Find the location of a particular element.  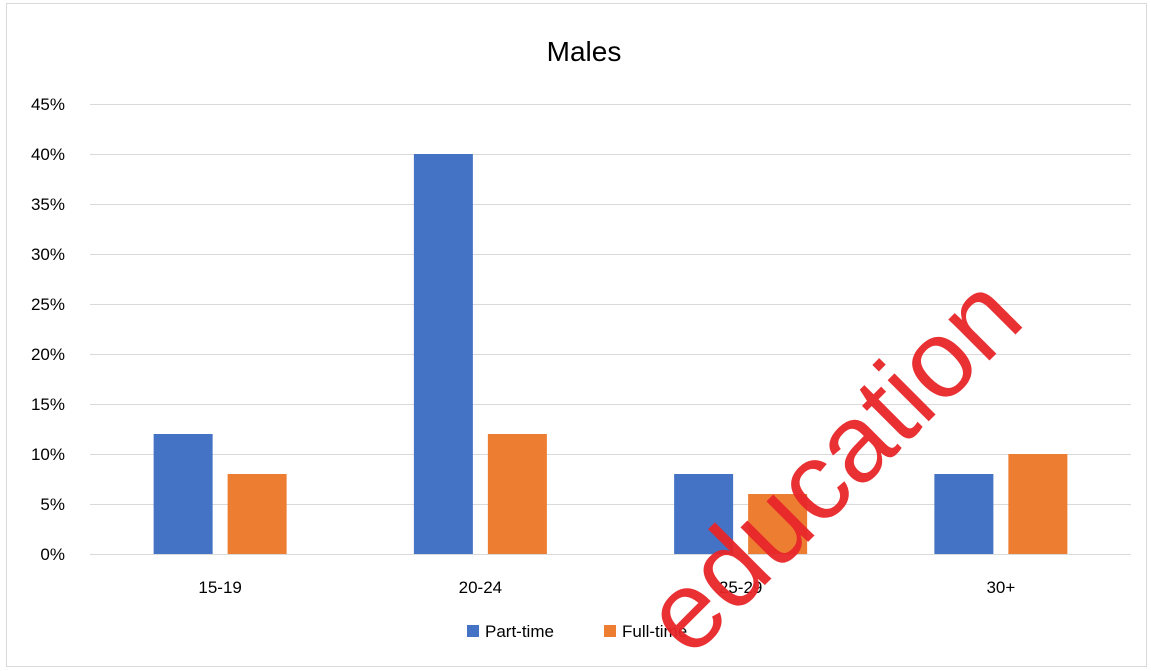

legend-label: Full-time is located at coordinates (654, 631).